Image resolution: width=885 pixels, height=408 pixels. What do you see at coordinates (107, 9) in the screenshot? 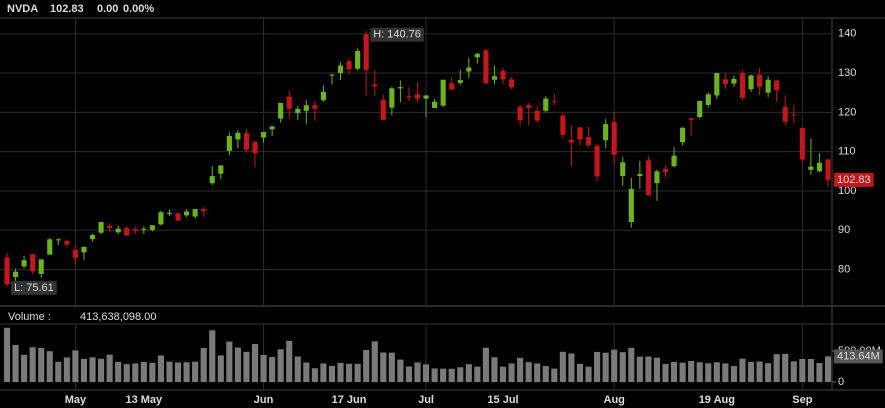
I see `change: 0.00` at bounding box center [107, 9].